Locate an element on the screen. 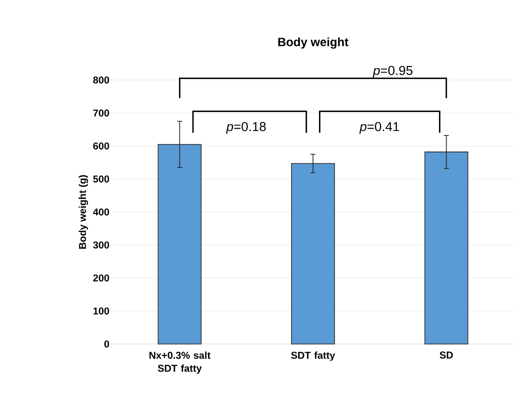 Image resolution: width=527 pixels, height=413 pixels. x-tick-label: Nx+0.3% salt SDT fatty is located at coordinates (179, 363).